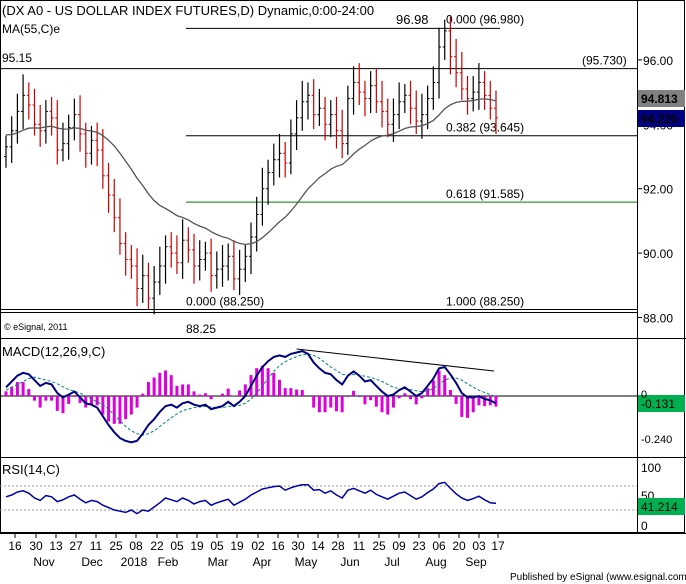  What do you see at coordinates (217, 546) in the screenshot?
I see `x-tick-label: 05` at bounding box center [217, 546].